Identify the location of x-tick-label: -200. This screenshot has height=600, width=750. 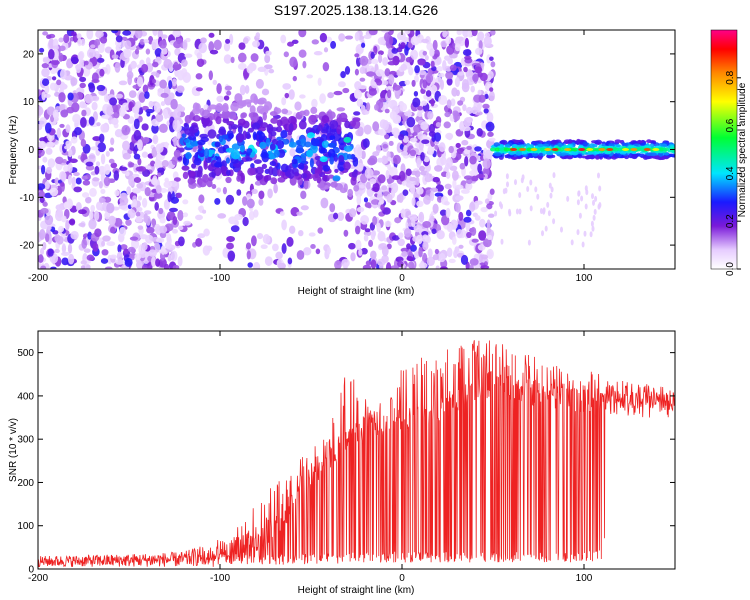
(38, 278).